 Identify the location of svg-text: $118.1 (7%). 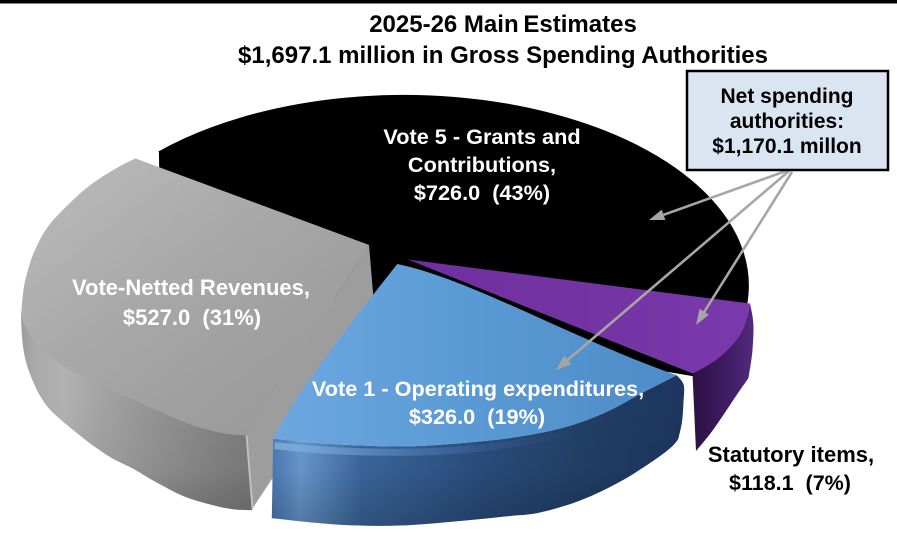
(790, 483).